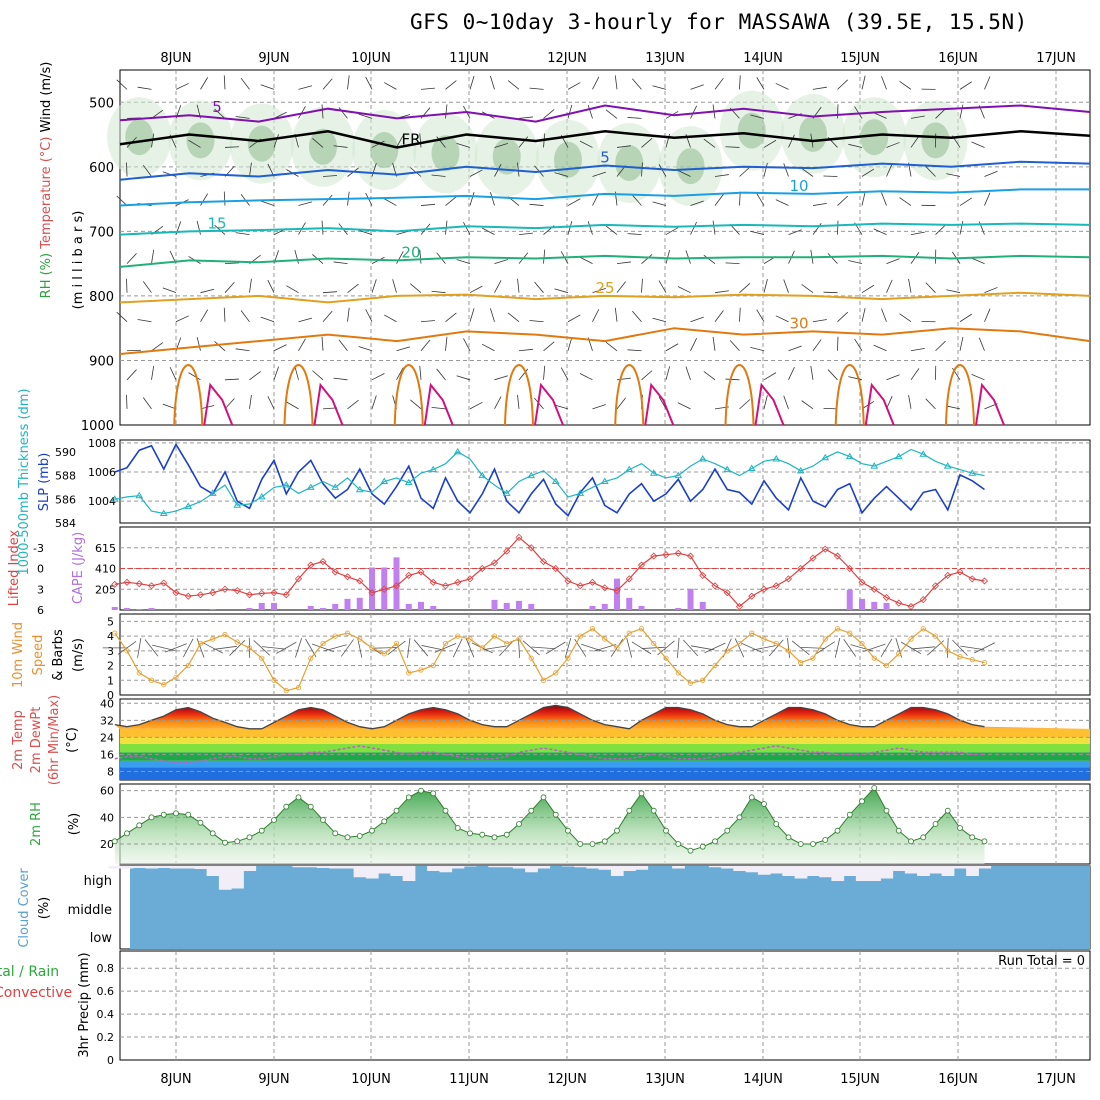  Describe the element at coordinates (78, 655) in the screenshot. I see `axis-label-part: (m/s)` at that location.